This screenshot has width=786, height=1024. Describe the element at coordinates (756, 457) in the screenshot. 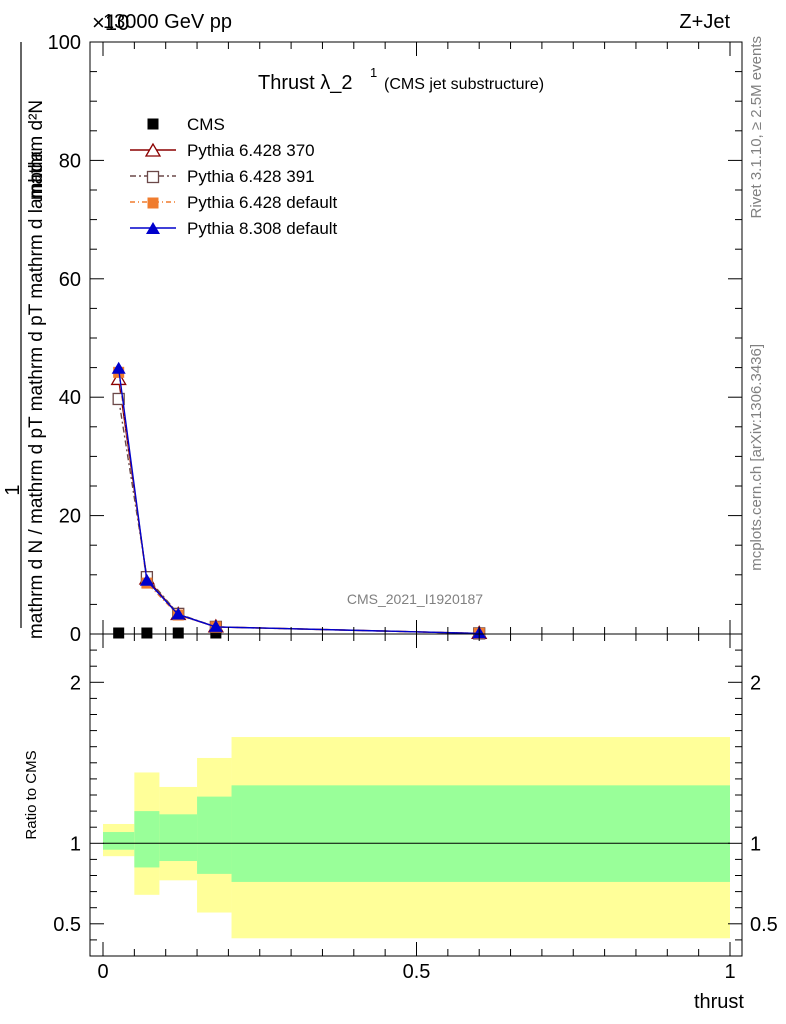

I see `mcplots-label: mcplots.cern.ch [arXiv:1306.3436]` at that location.